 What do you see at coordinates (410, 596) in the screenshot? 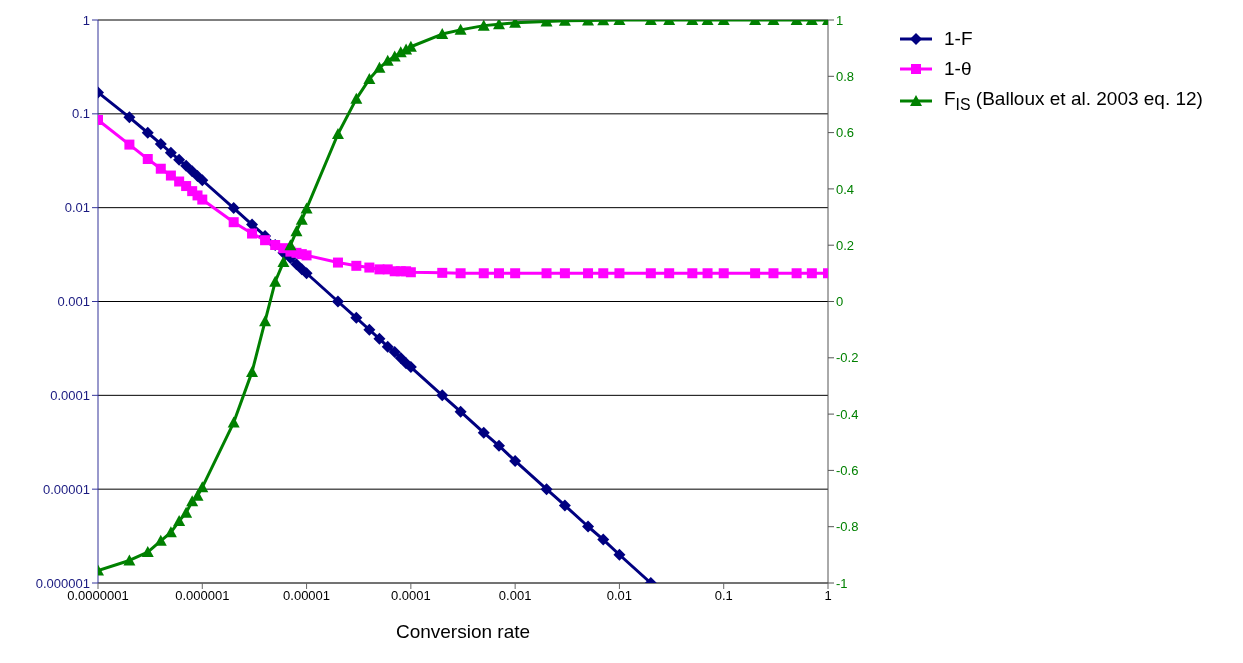
I see `x-tick-label: 0.0001` at bounding box center [410, 596].